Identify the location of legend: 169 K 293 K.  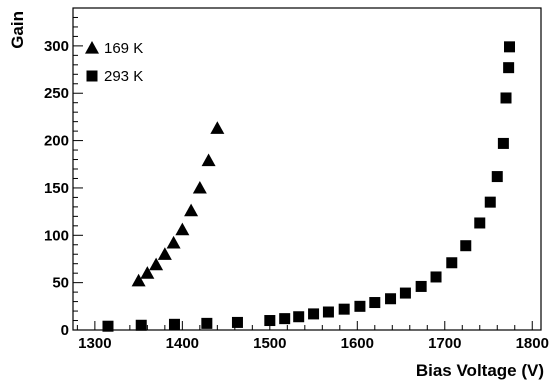
(114, 62).